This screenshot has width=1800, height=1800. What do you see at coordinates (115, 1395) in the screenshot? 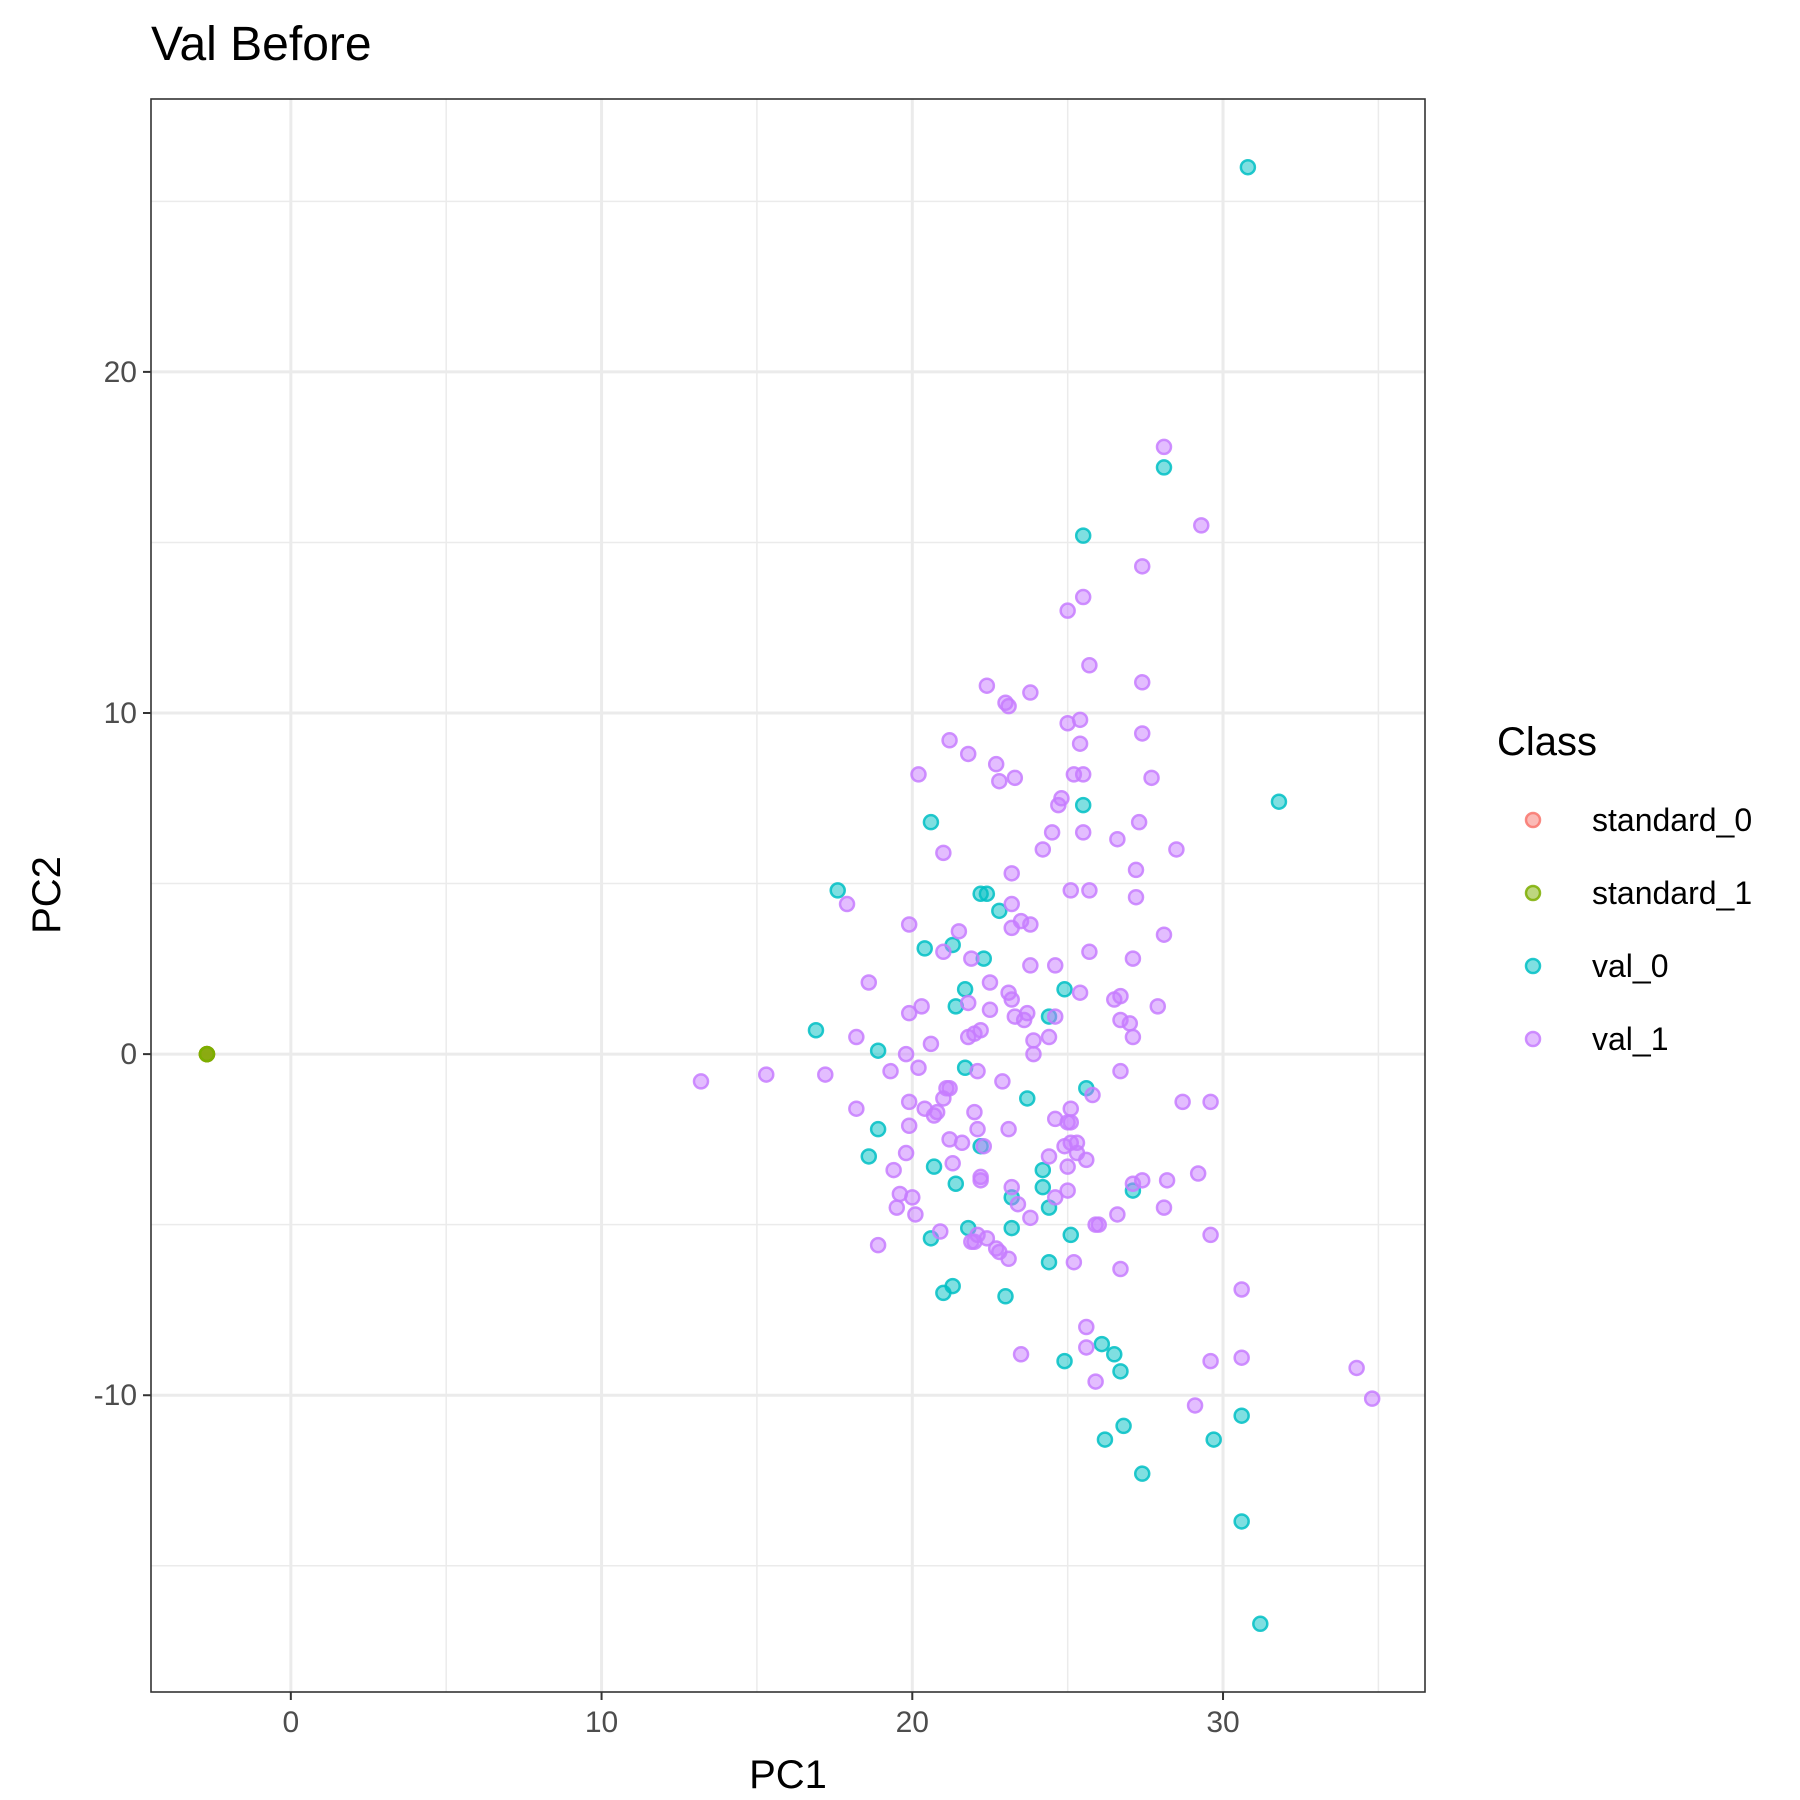
I see `y-tick-label: -10` at bounding box center [115, 1395].